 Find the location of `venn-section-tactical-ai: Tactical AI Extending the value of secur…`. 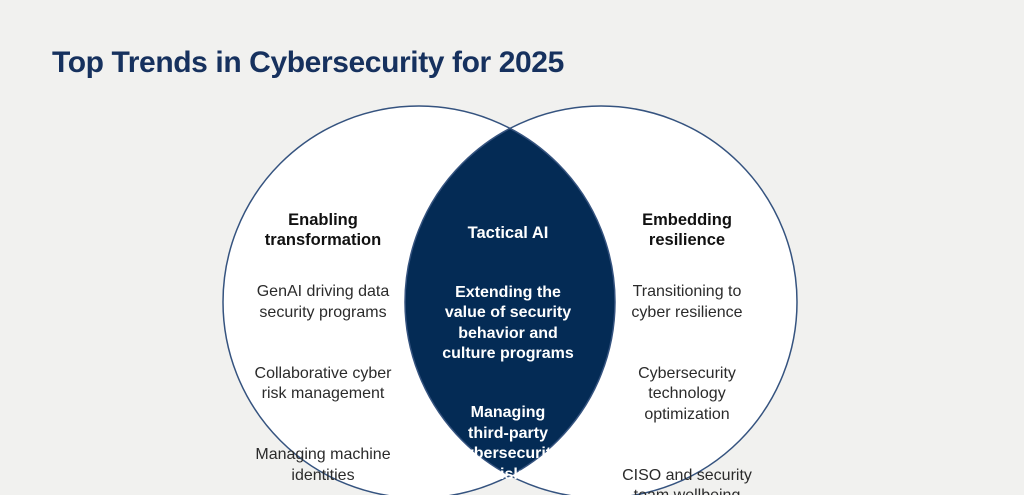

venn-section-tactical-ai: Tactical AI Extending the value of secur… is located at coordinates (508, 348).